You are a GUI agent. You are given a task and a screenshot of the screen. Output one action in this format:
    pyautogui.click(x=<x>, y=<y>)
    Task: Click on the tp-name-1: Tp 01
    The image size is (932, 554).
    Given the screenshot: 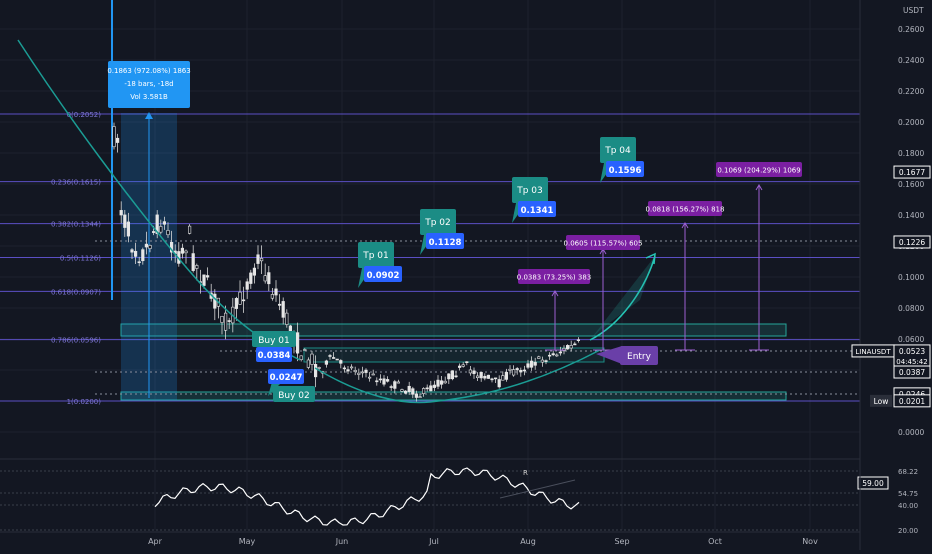 What is the action you would take?
    pyautogui.click(x=375, y=256)
    